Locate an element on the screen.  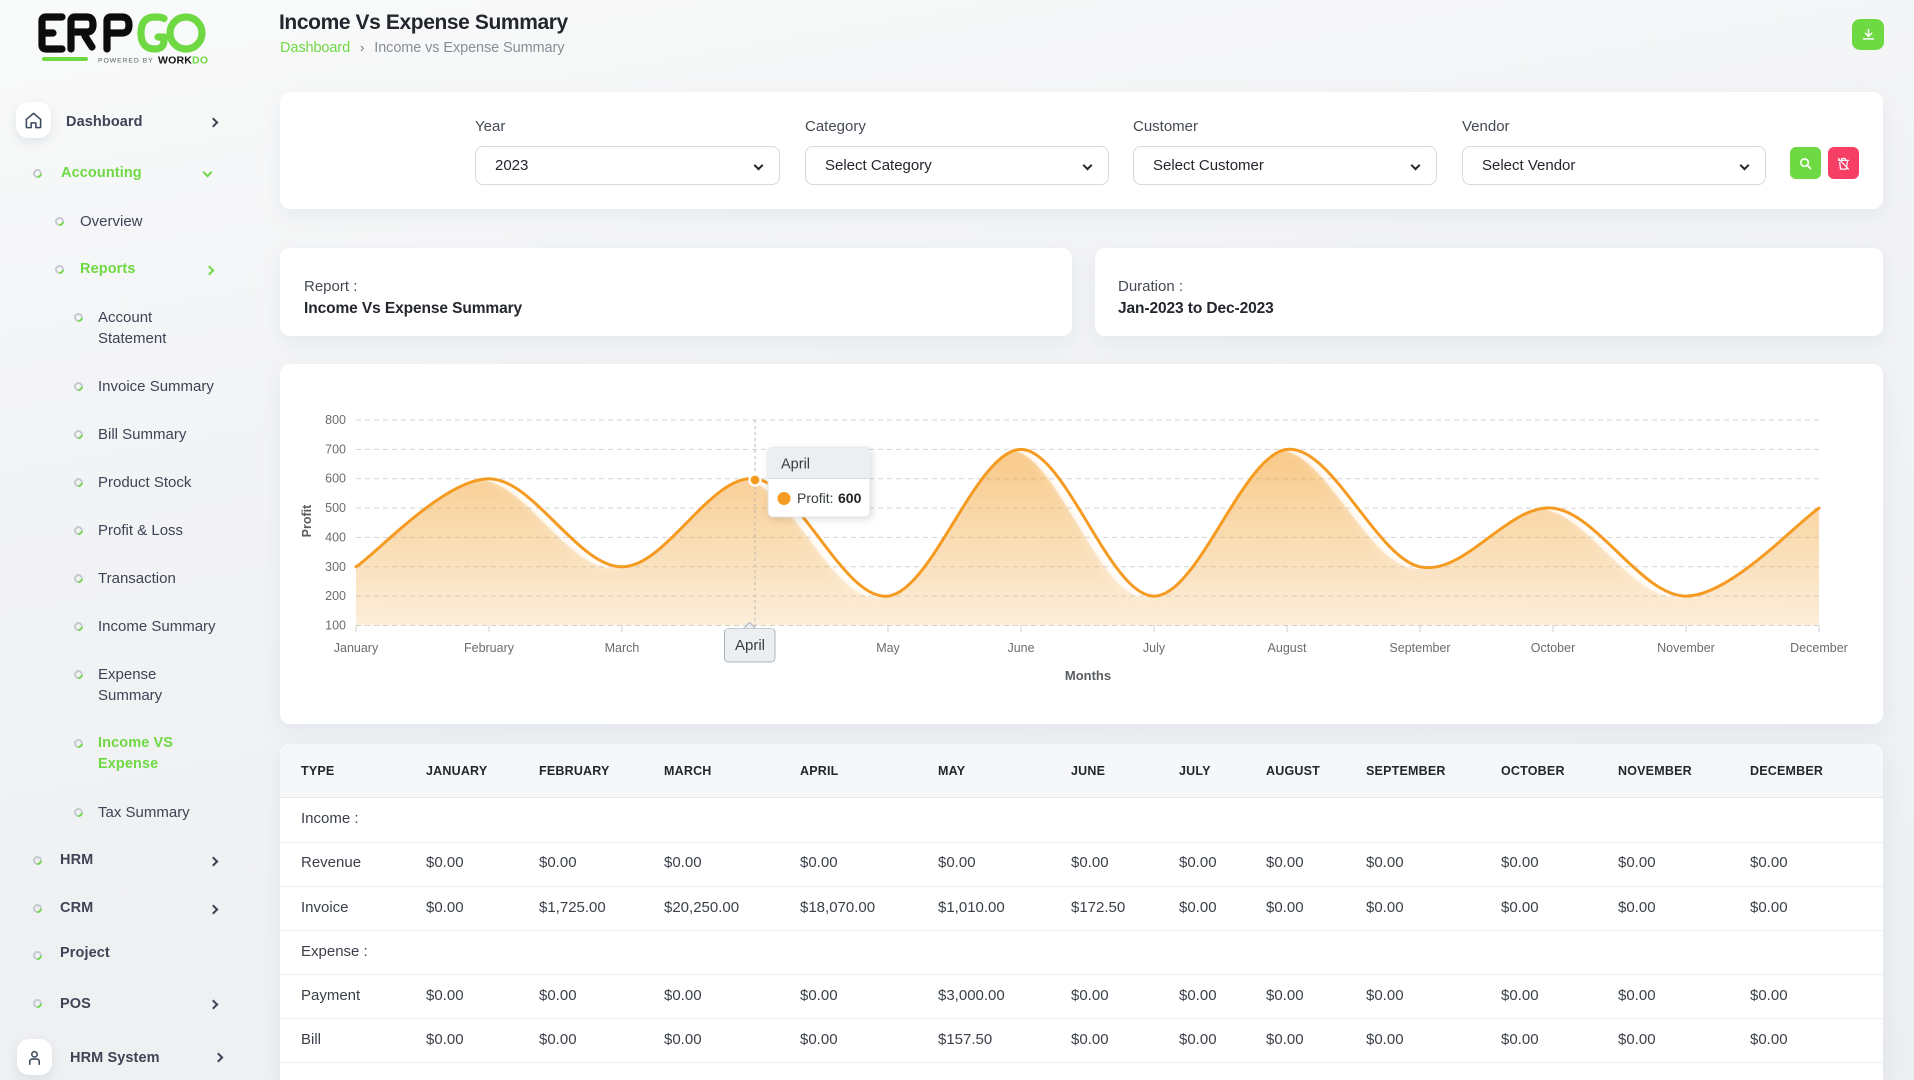
svg-text: 400 is located at coordinates (335, 537).